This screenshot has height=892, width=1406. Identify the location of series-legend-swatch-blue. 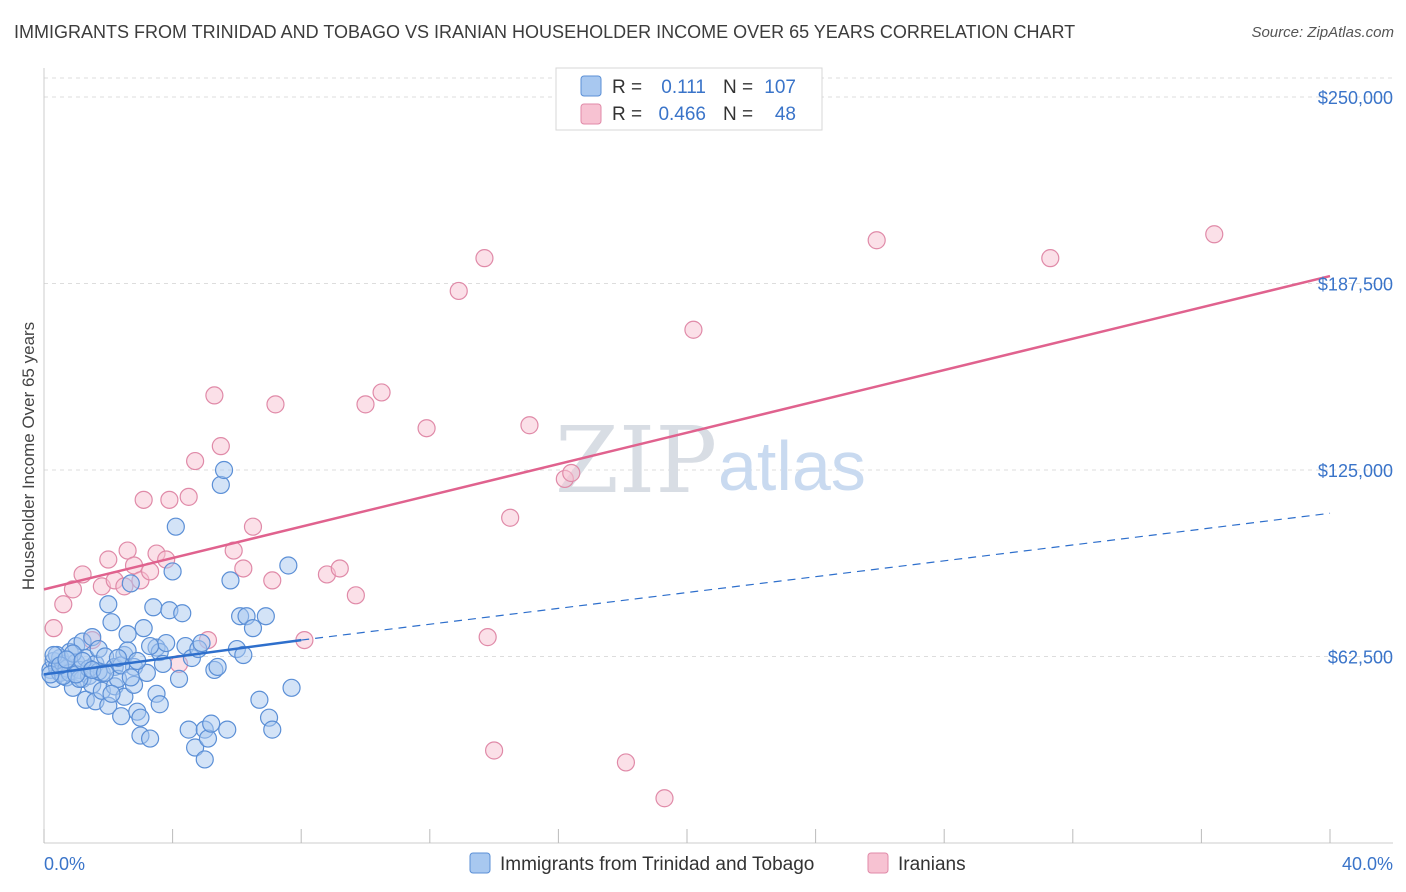
(480, 863).